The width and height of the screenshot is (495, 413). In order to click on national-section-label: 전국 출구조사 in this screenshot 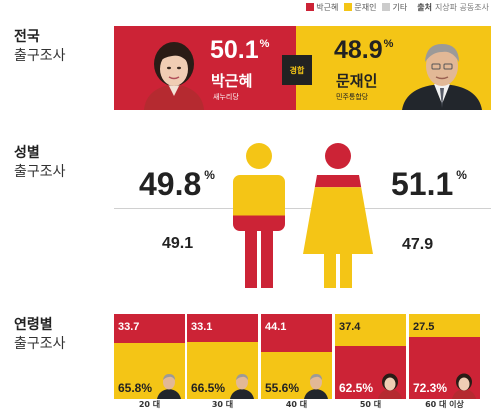, I will do `click(40, 47)`.